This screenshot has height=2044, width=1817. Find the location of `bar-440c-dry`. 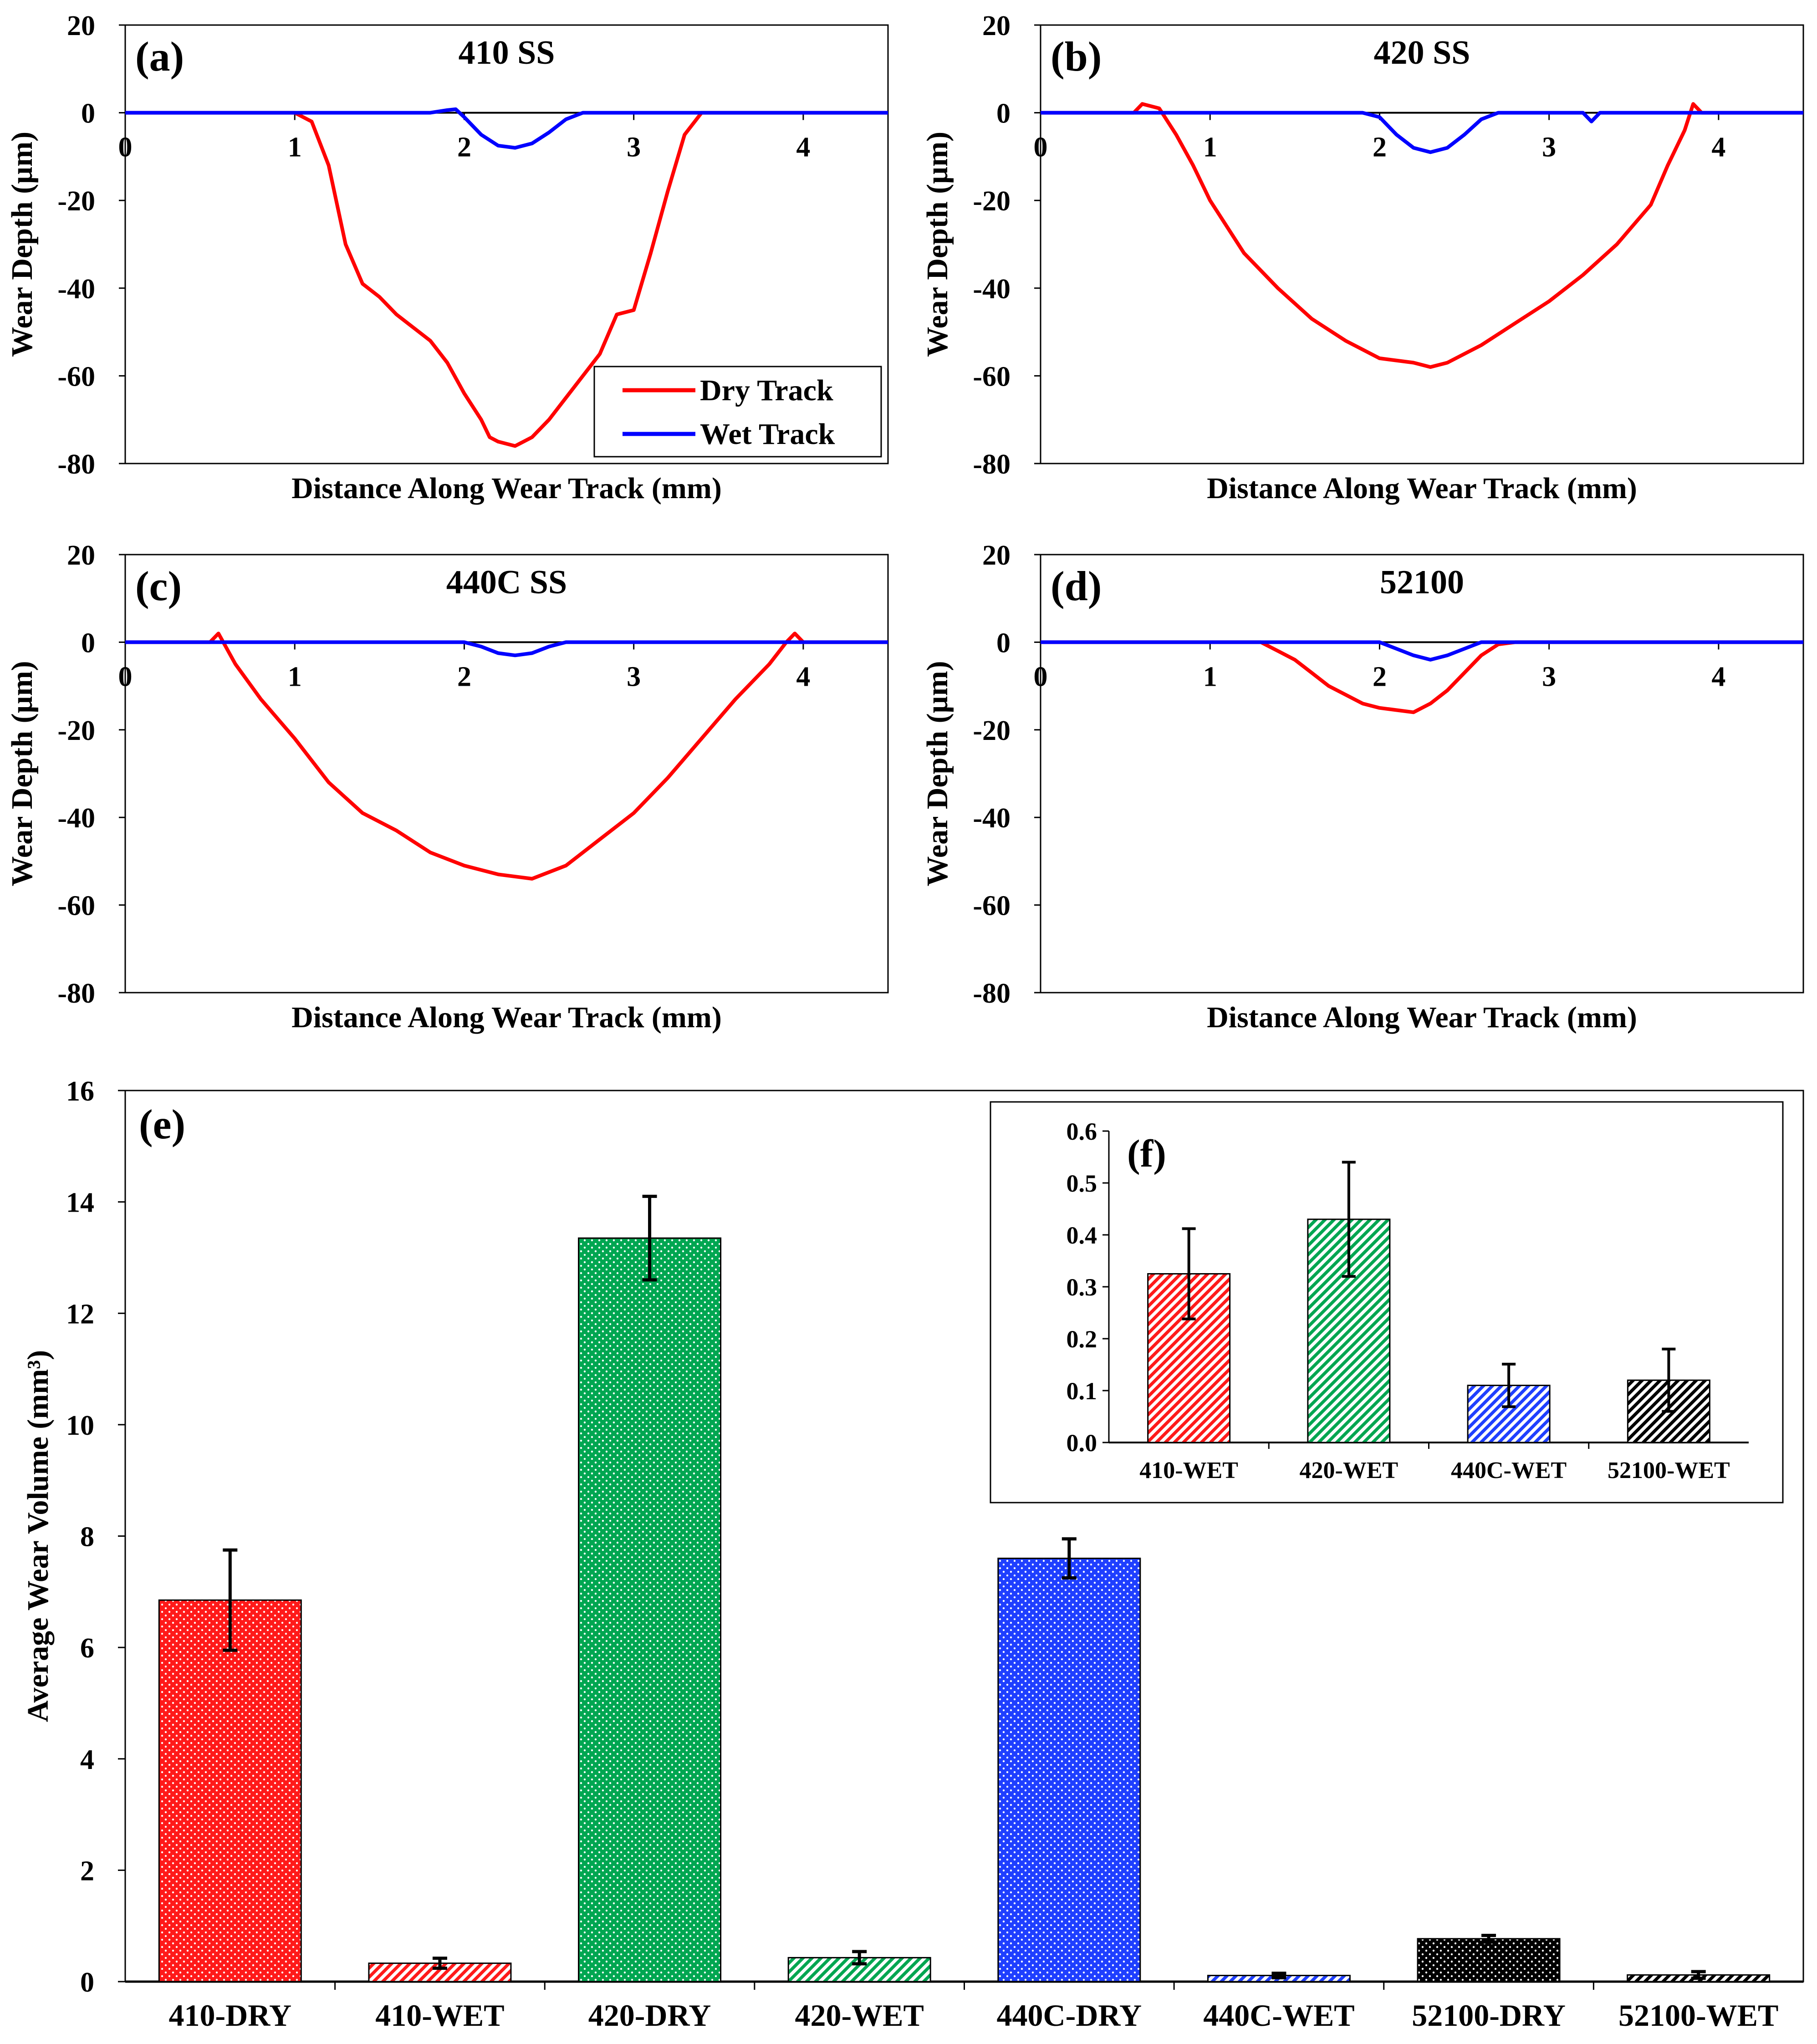

bar-440c-dry is located at coordinates (1069, 1770).